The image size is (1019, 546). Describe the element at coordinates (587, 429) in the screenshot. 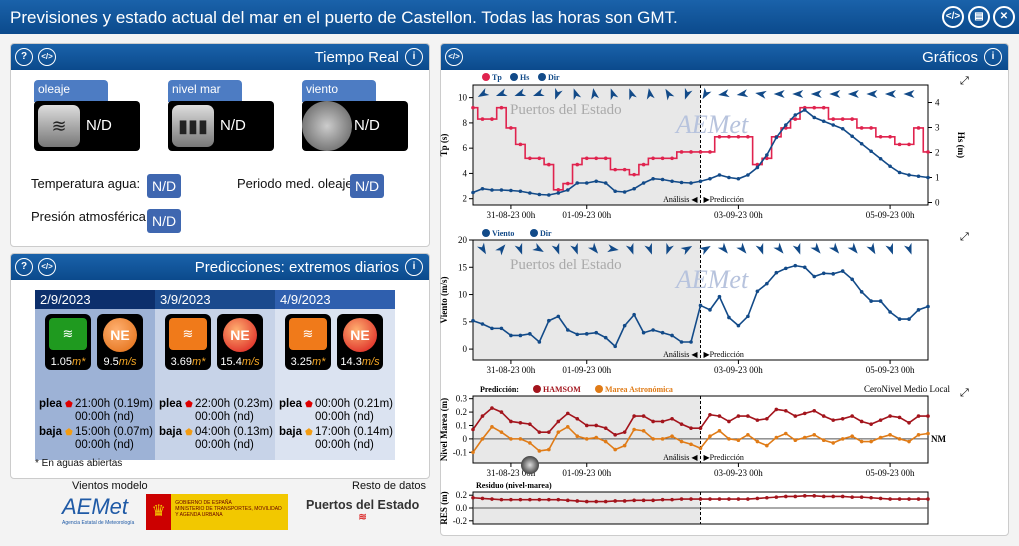

I see `analysis-region` at that location.